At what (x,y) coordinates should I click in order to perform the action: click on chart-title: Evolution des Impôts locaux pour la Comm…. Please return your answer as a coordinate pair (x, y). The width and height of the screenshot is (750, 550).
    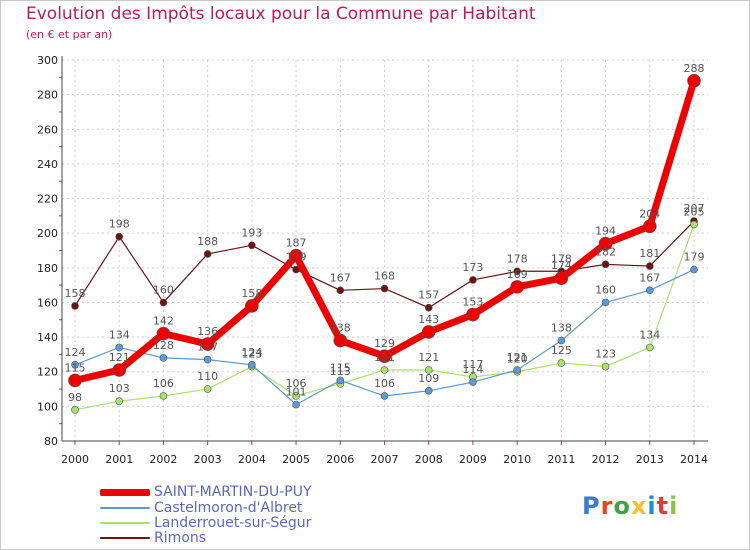
    Looking at the image, I should click on (281, 14).